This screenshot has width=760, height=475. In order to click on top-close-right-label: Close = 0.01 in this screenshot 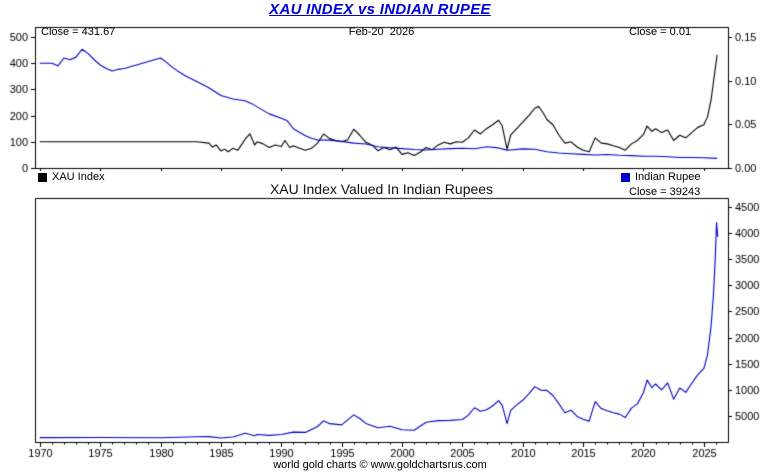, I will do `click(660, 32)`.